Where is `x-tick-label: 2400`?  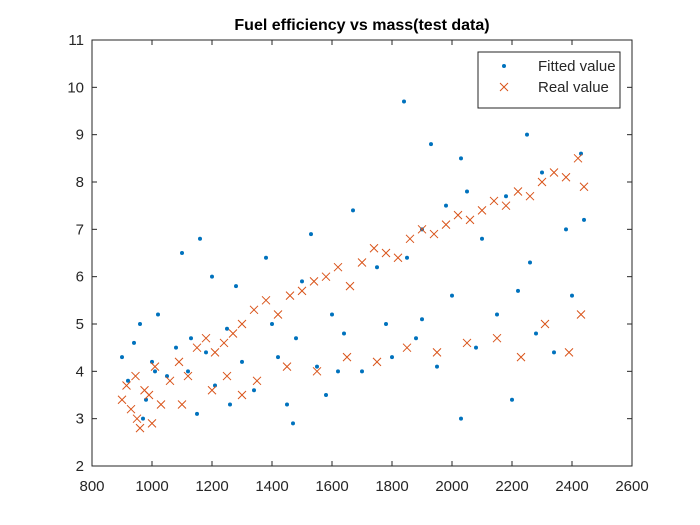
x-tick-label: 2400 is located at coordinates (571, 486).